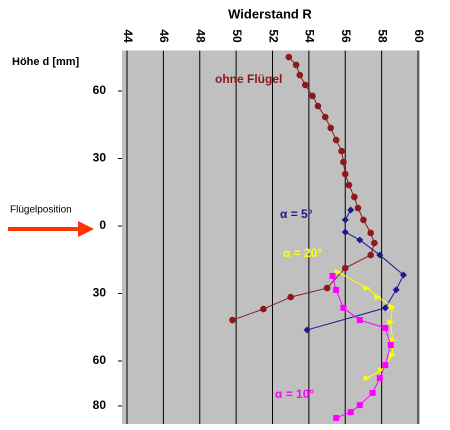  What do you see at coordinates (100, 405) in the screenshot?
I see `y-tick-label: 80` at bounding box center [100, 405].